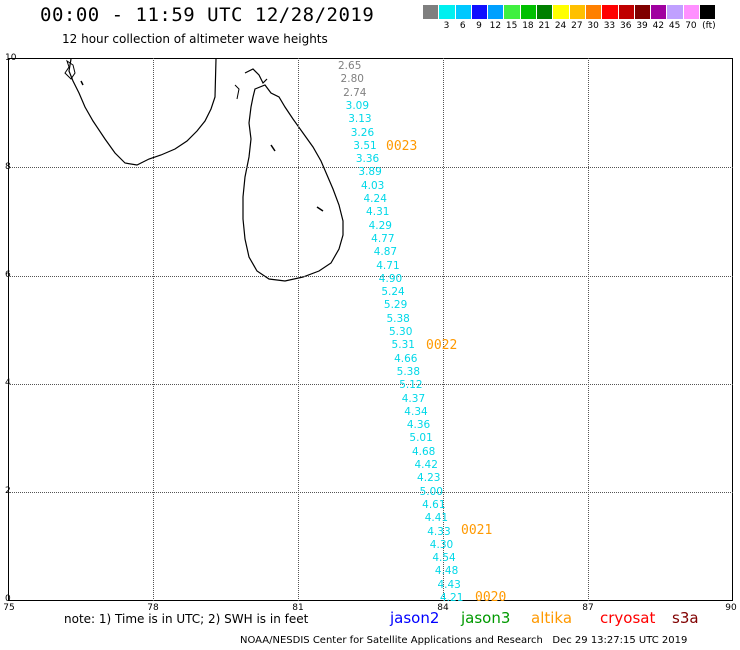 This screenshot has height=650, width=740. What do you see at coordinates (626, 26) in the screenshot?
I see `color-scale-label: 36` at bounding box center [626, 26].